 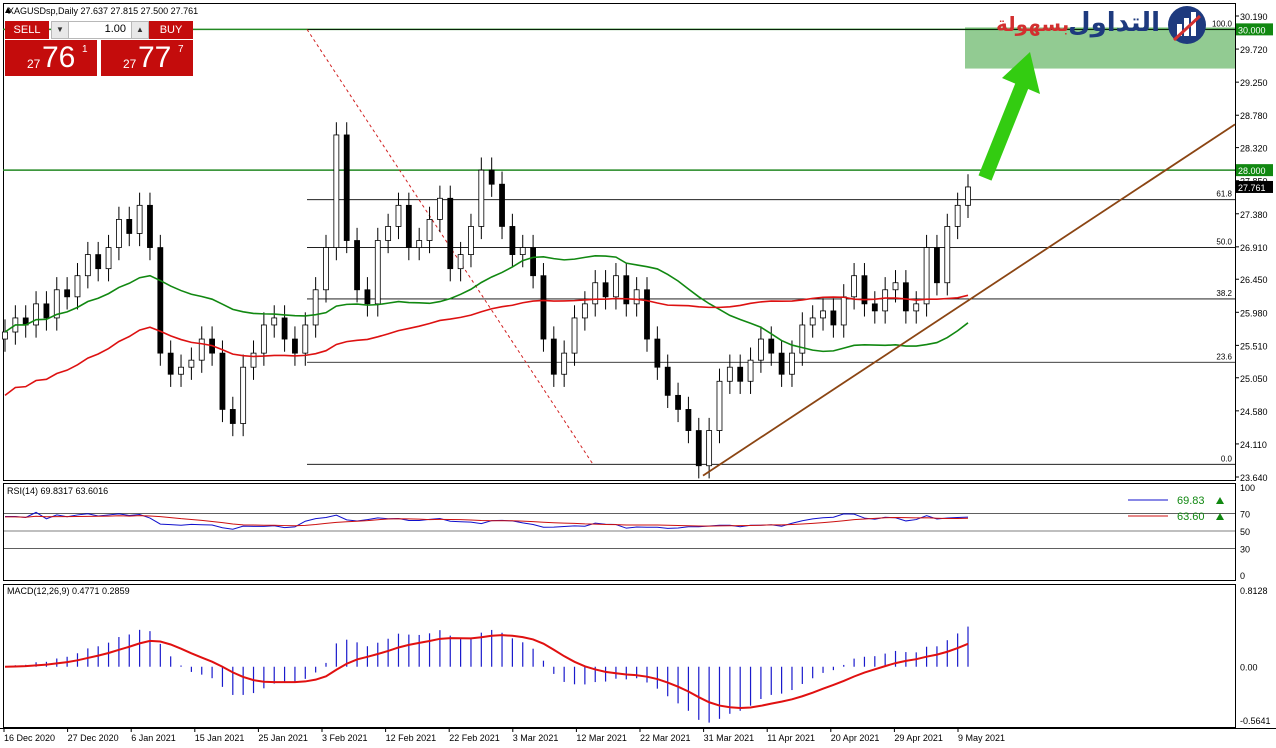 I want to click on macd-tick-label: -0.5641, so click(x=1255, y=721).